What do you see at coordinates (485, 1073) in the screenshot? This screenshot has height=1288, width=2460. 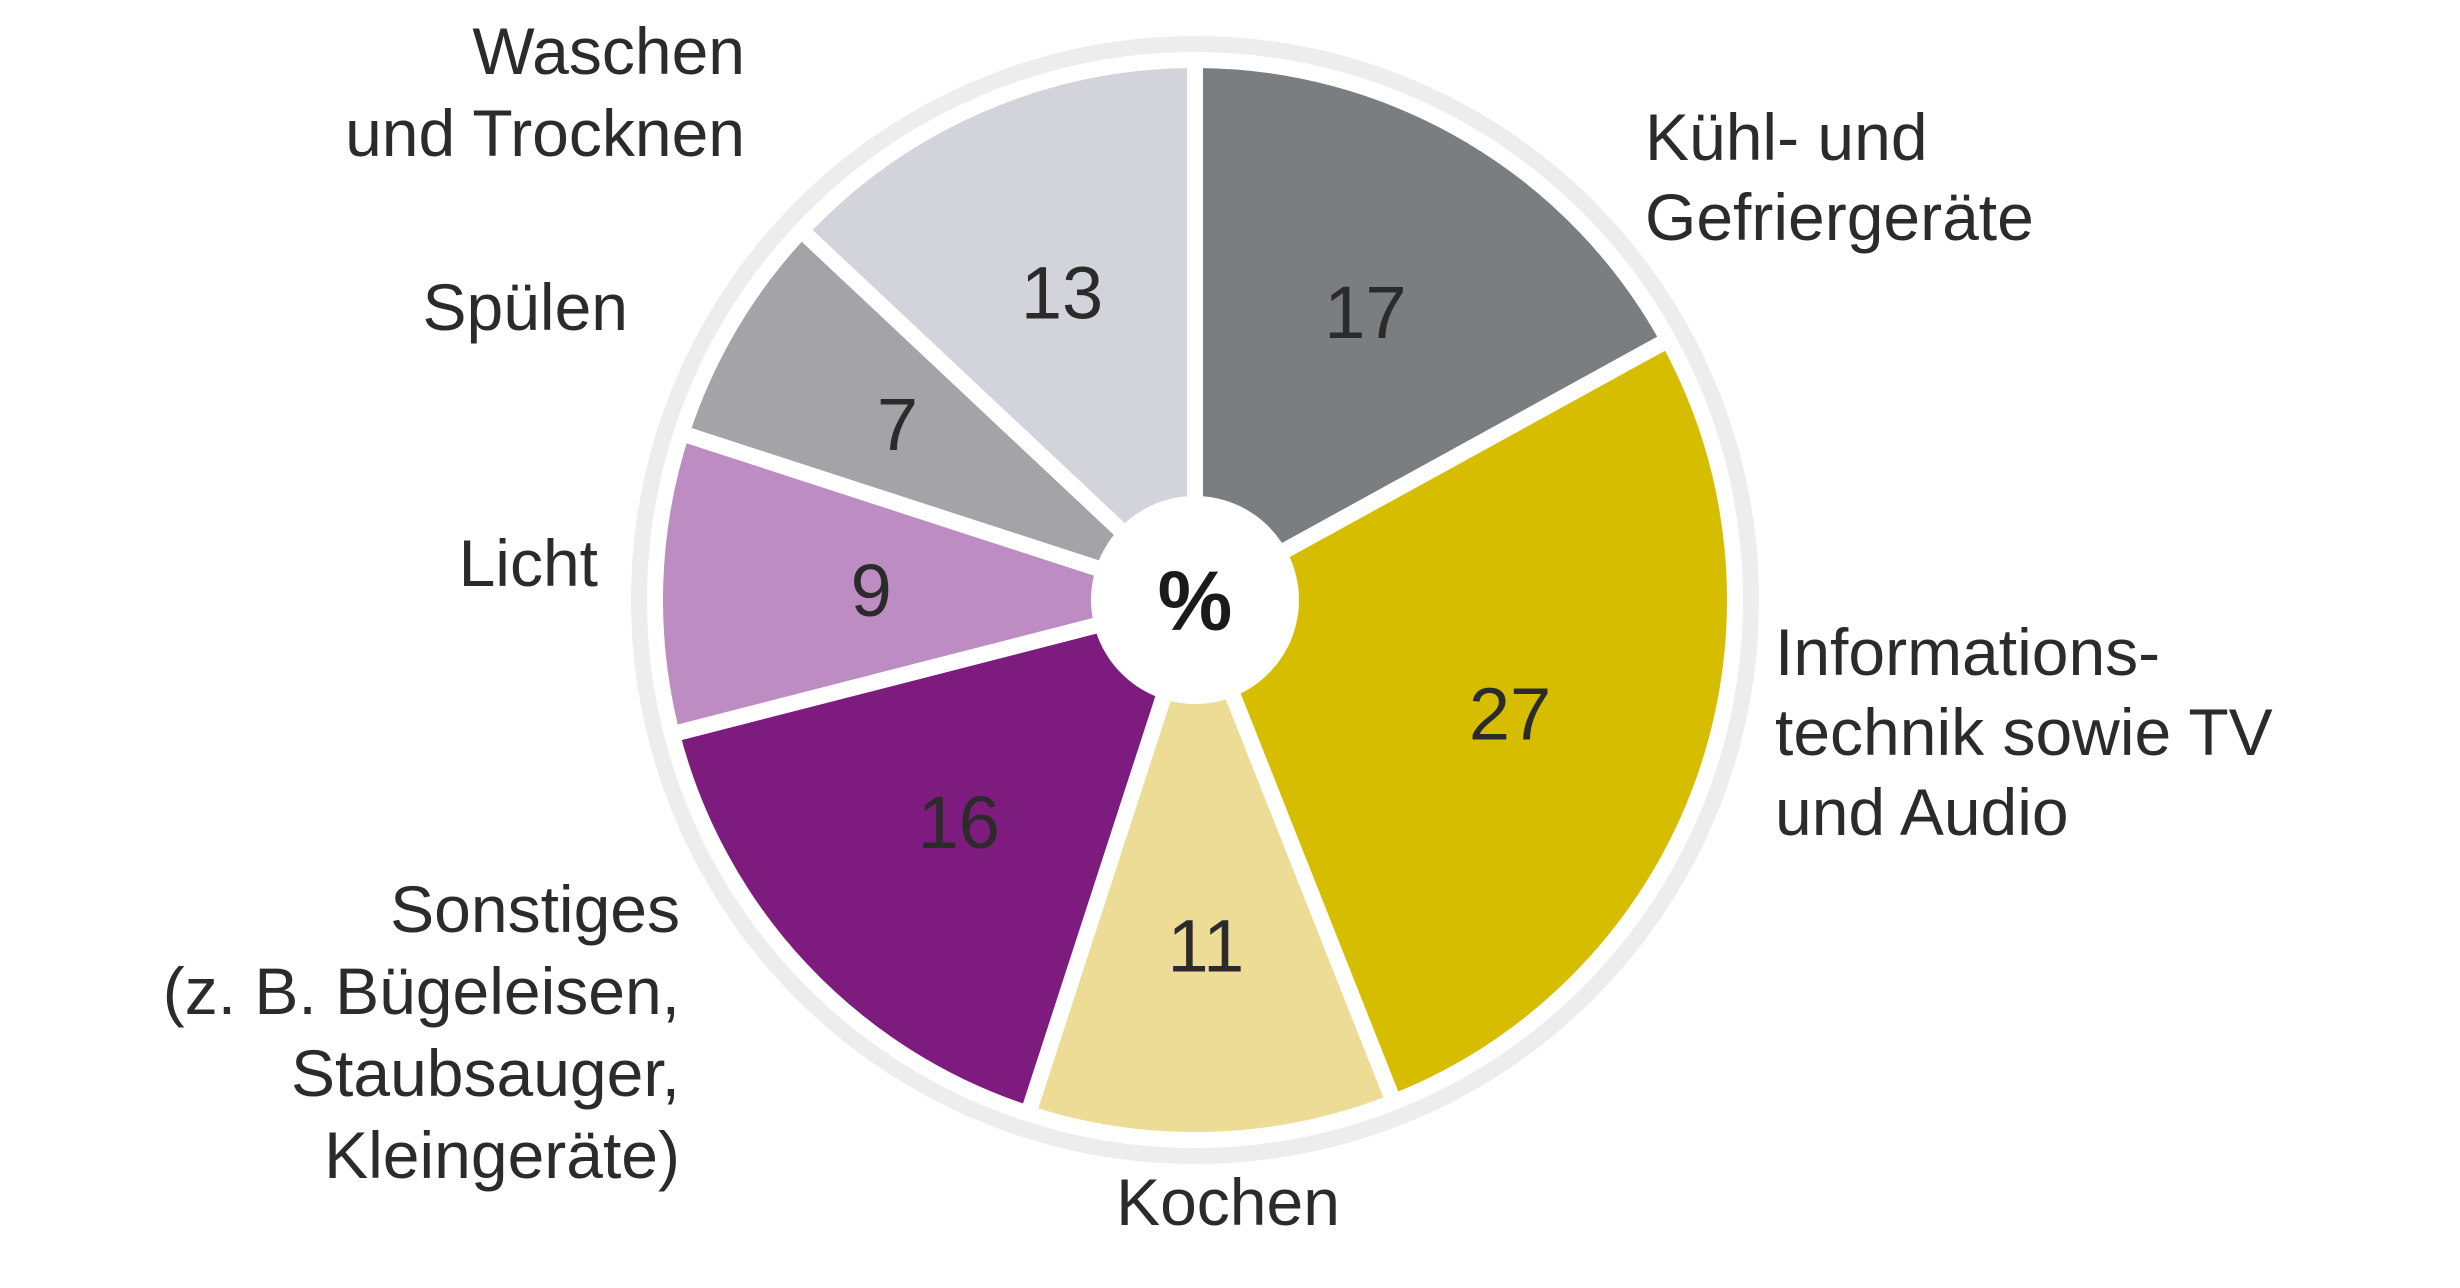 I see `slice-category-label-line: Staubsauger,` at bounding box center [485, 1073].